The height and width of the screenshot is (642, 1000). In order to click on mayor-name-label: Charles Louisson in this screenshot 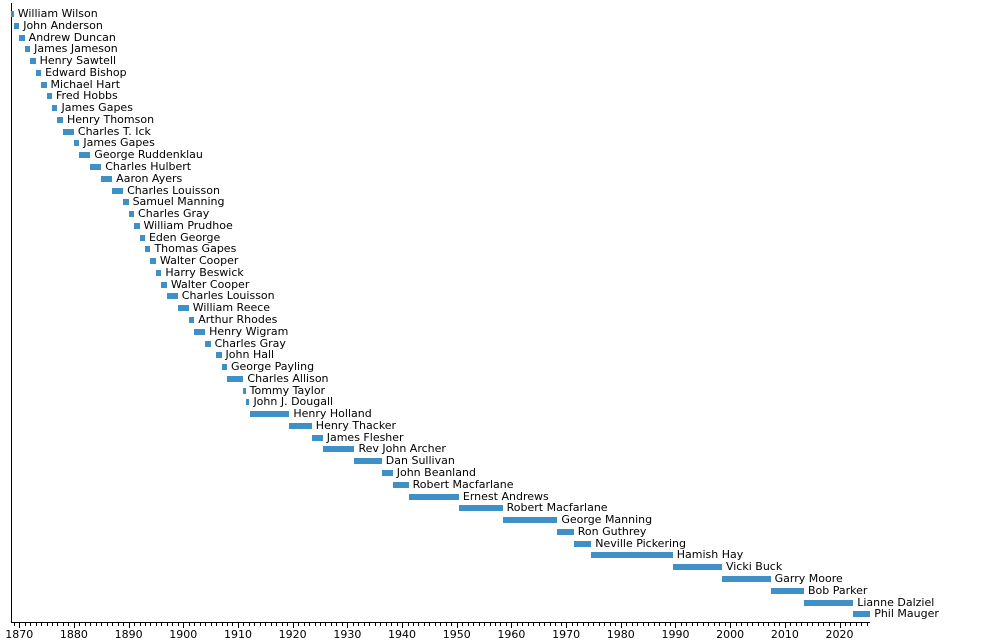, I will do `click(173, 190)`.